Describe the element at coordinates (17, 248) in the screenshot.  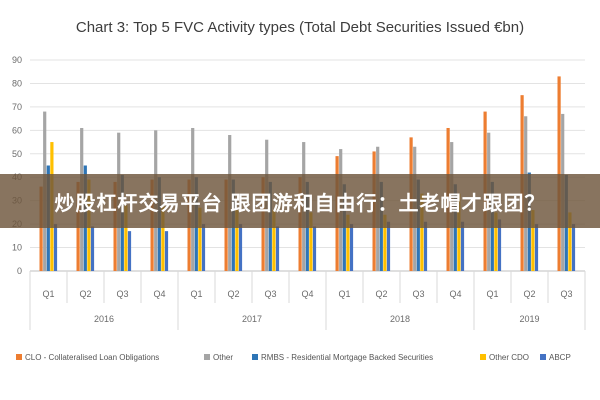
I see `y-tick-label: 10` at that location.